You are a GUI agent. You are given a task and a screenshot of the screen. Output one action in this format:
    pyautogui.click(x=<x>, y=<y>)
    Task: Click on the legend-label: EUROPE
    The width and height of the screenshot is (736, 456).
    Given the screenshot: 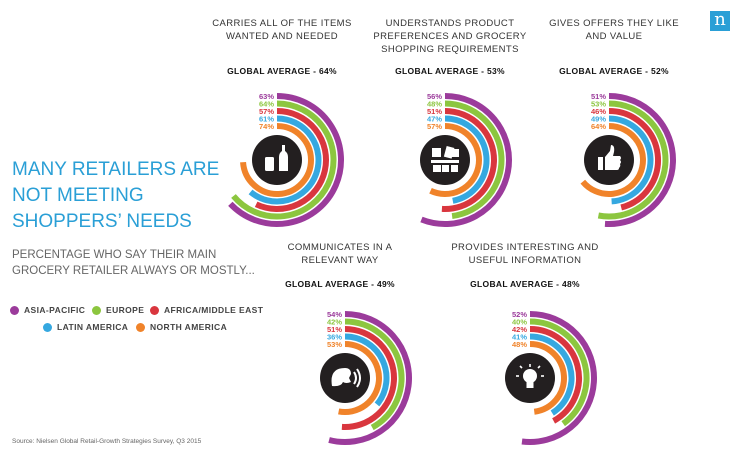 What is the action you would take?
    pyautogui.click(x=125, y=310)
    